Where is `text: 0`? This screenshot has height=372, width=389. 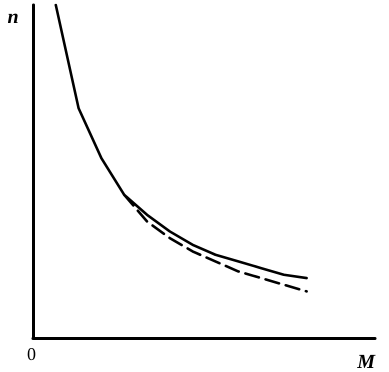
text: 0 is located at coordinates (31, 354).